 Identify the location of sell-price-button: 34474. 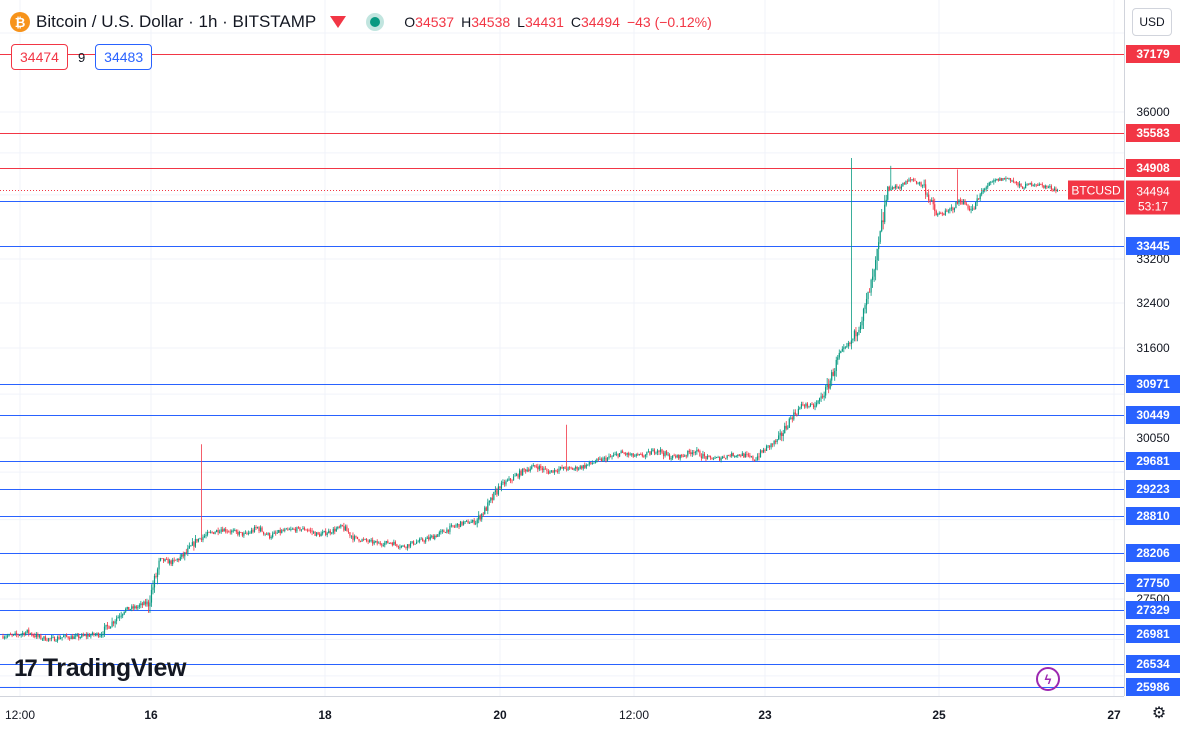
(39, 57).